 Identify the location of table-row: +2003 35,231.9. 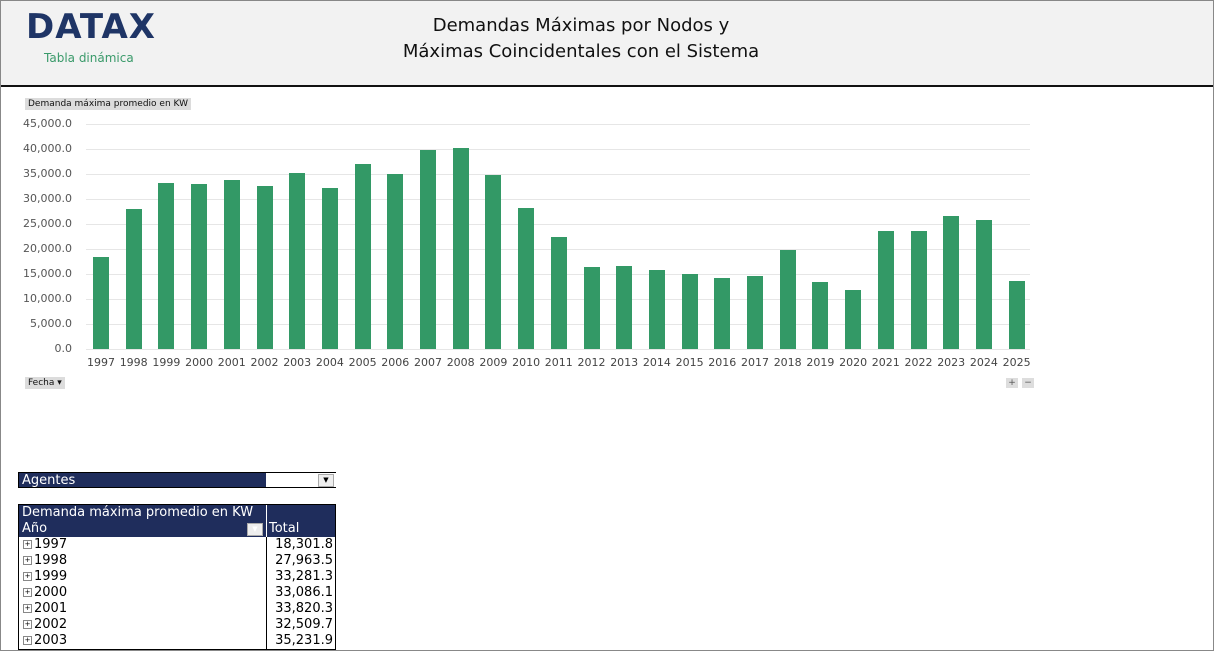
(177, 641).